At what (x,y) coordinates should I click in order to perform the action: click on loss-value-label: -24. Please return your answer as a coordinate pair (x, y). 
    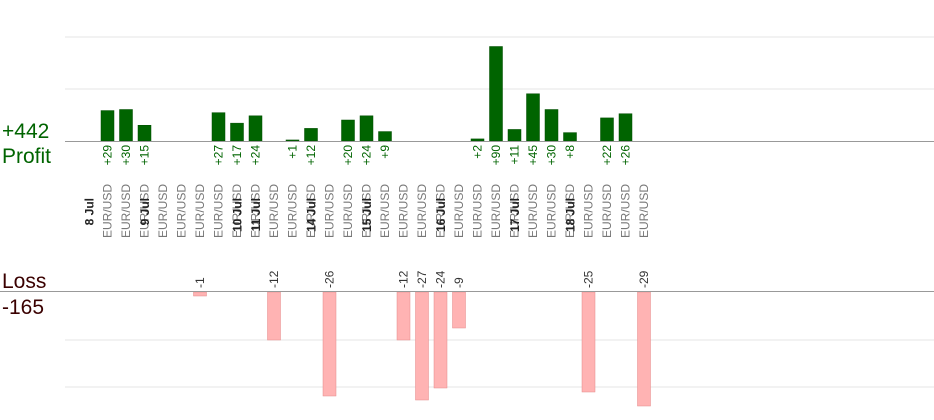
    Looking at the image, I should click on (441, 279).